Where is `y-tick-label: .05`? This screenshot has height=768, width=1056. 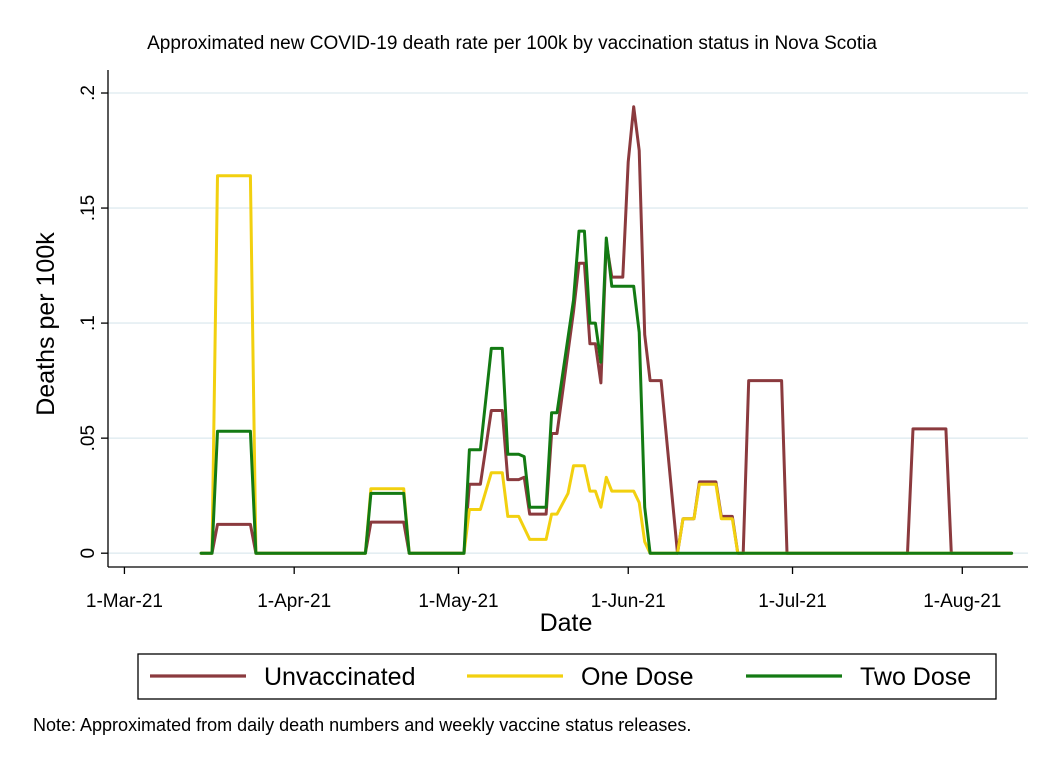
y-tick-label: .05 is located at coordinates (88, 438).